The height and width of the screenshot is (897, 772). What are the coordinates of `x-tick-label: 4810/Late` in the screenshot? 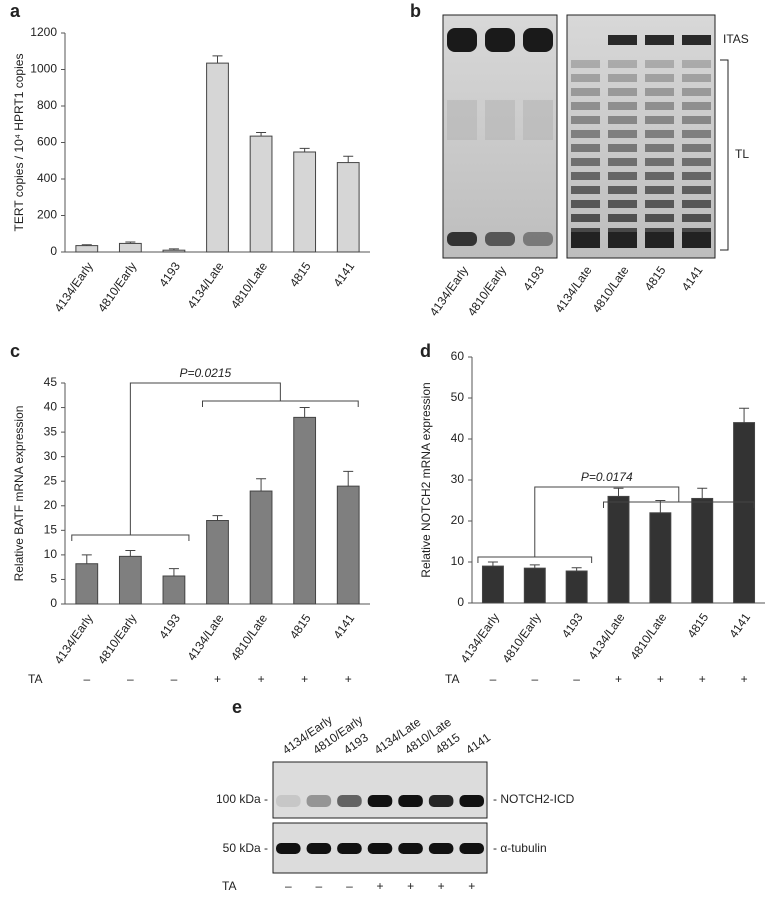 It's located at (249, 285).